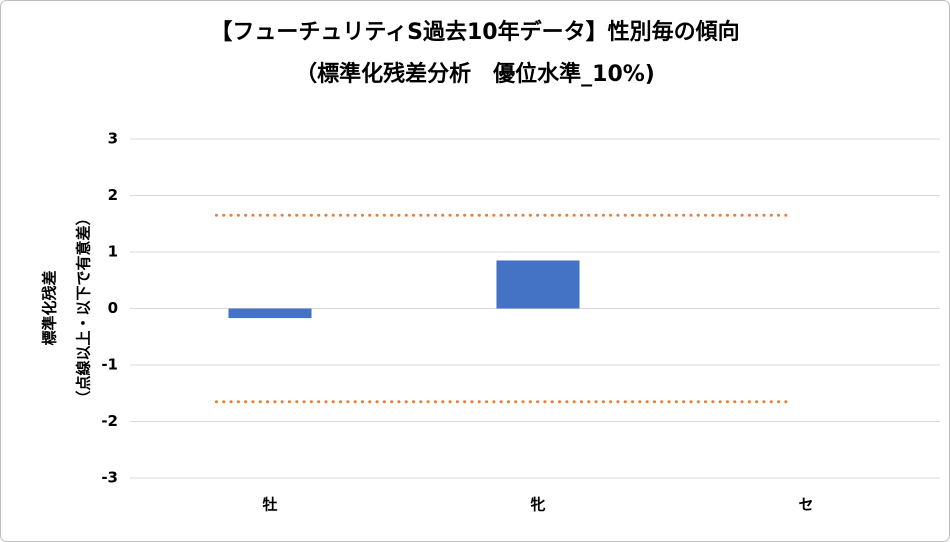  I want to click on y-tick-label: 3, so click(113, 139).